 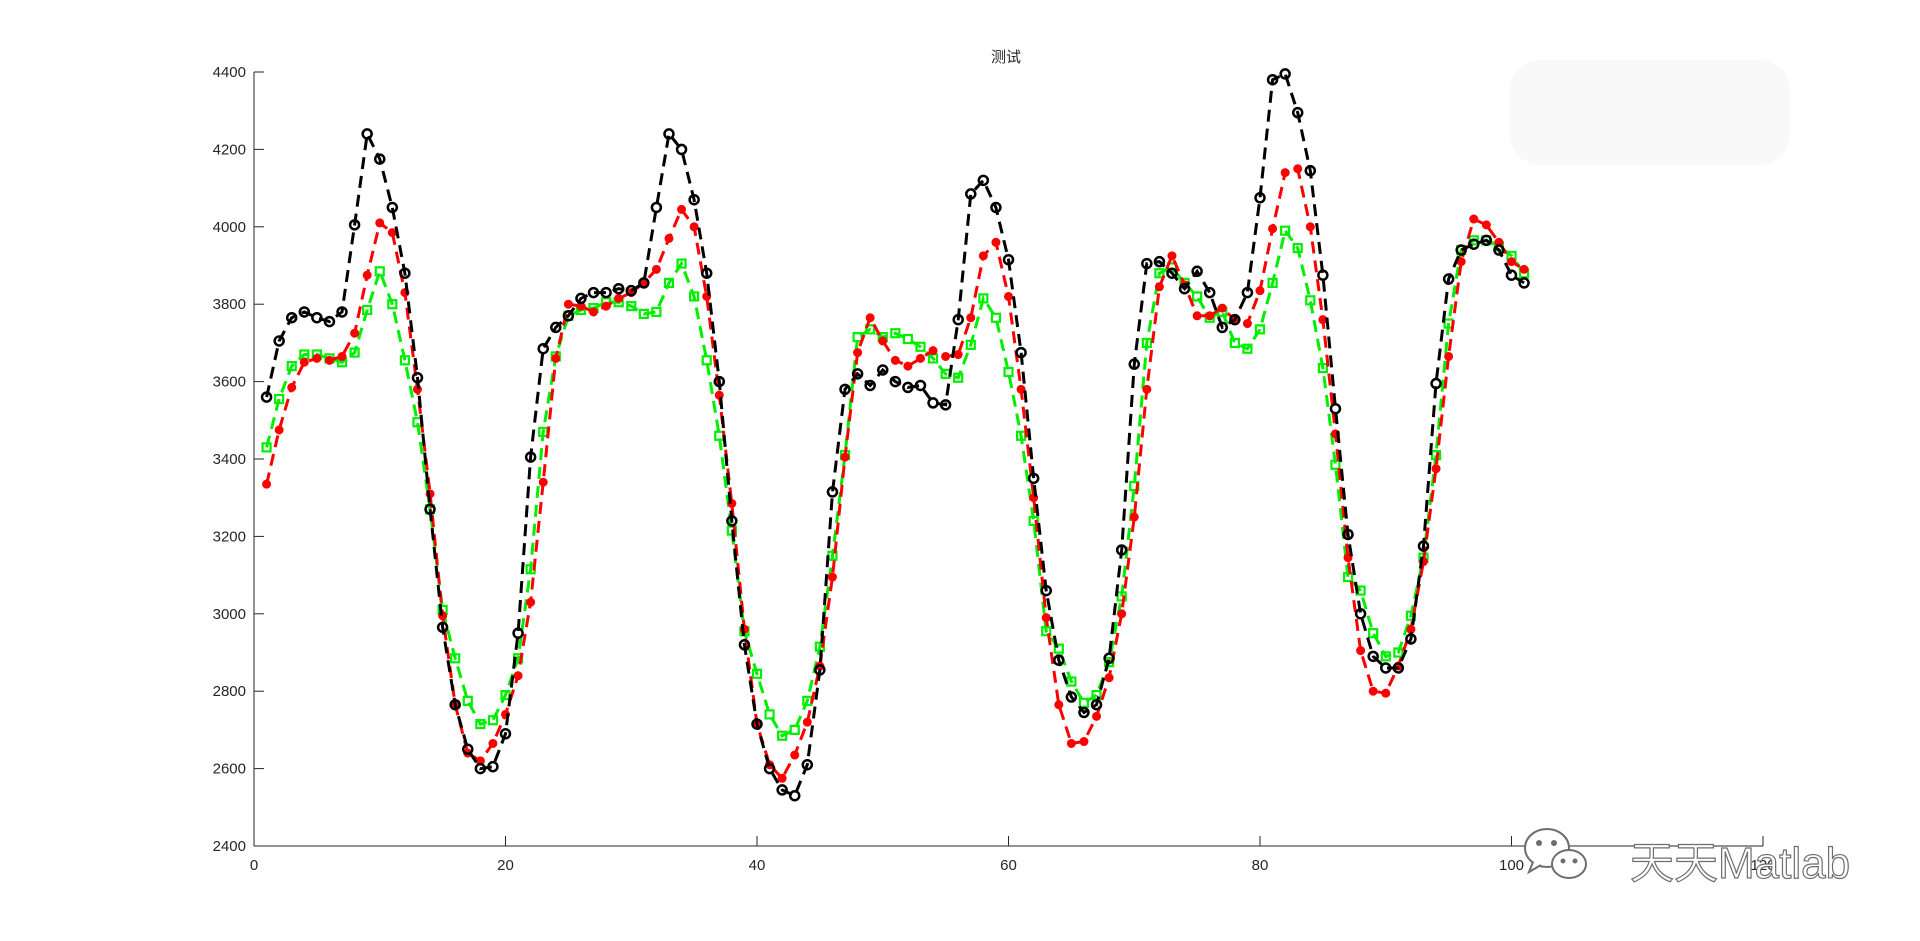 What do you see at coordinates (229, 382) in the screenshot?
I see `y-tick-label: 3600` at bounding box center [229, 382].